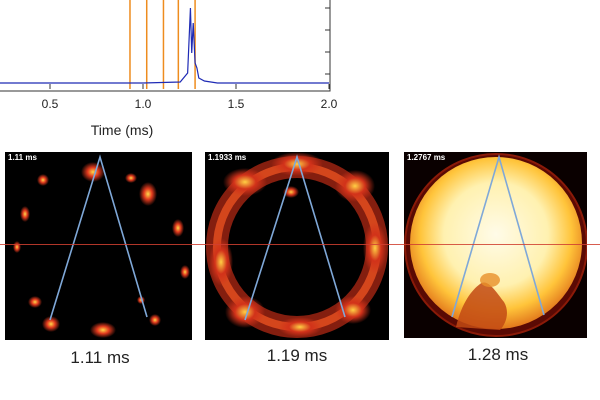 This screenshot has height=400, width=600. I want to click on flame-kernels, so click(101, 250).